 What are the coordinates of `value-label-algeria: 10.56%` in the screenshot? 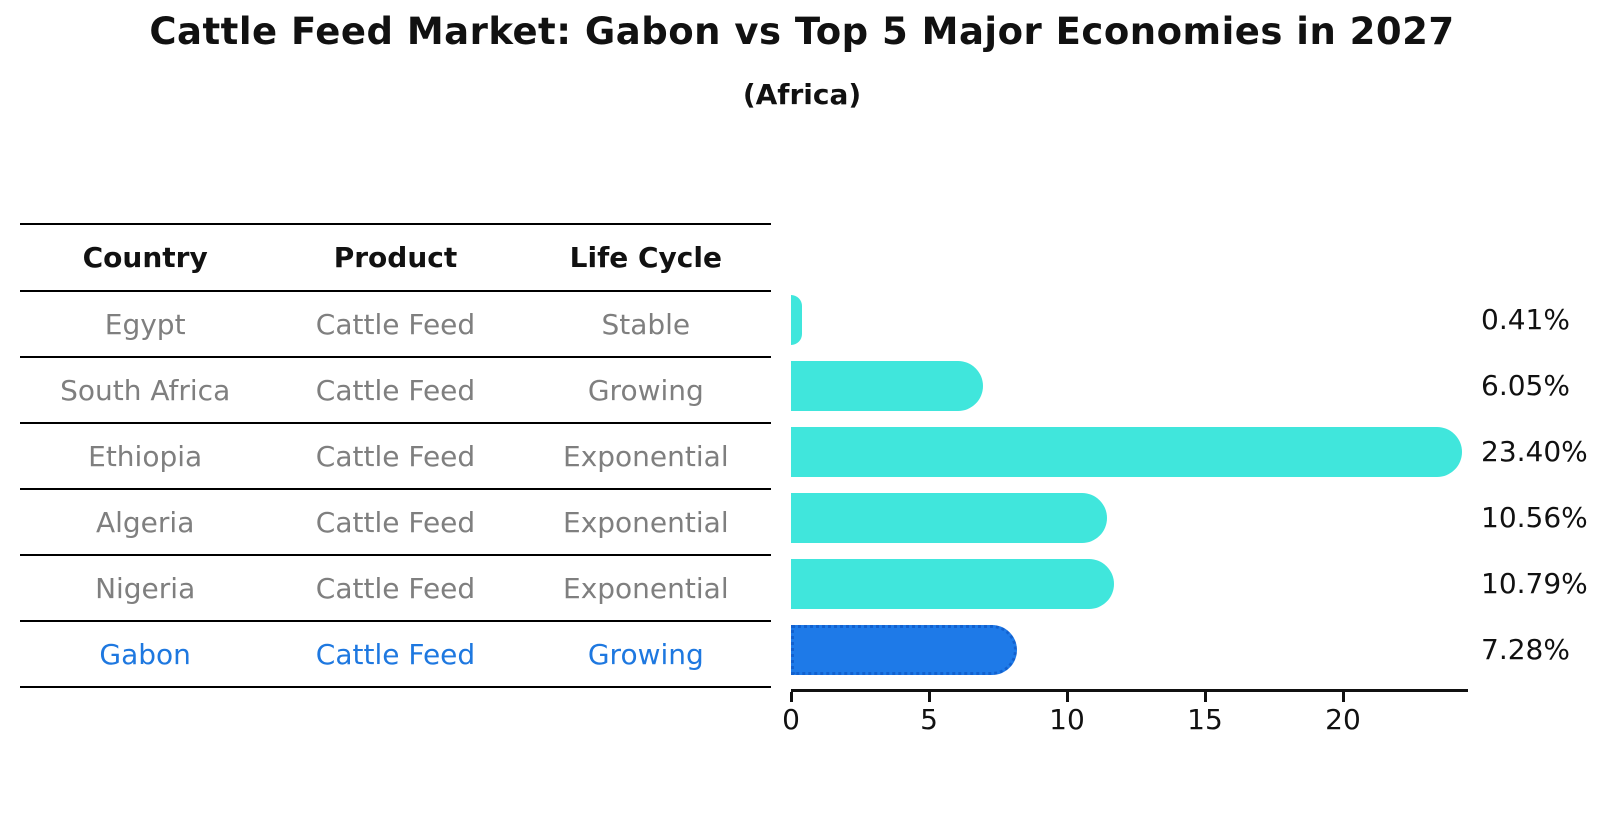 It's located at (1534, 517).